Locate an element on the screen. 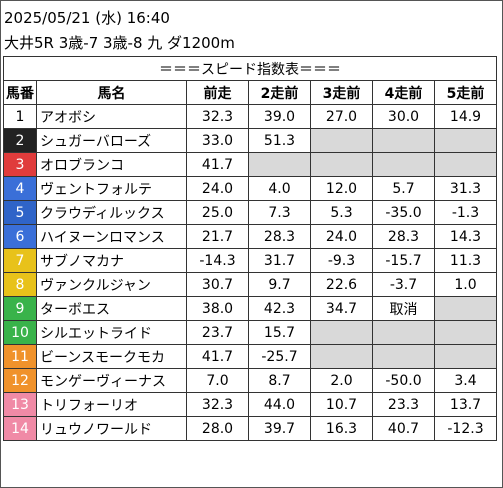 This screenshot has height=488, width=503. speed-index-cell: 51.3 is located at coordinates (279, 140).